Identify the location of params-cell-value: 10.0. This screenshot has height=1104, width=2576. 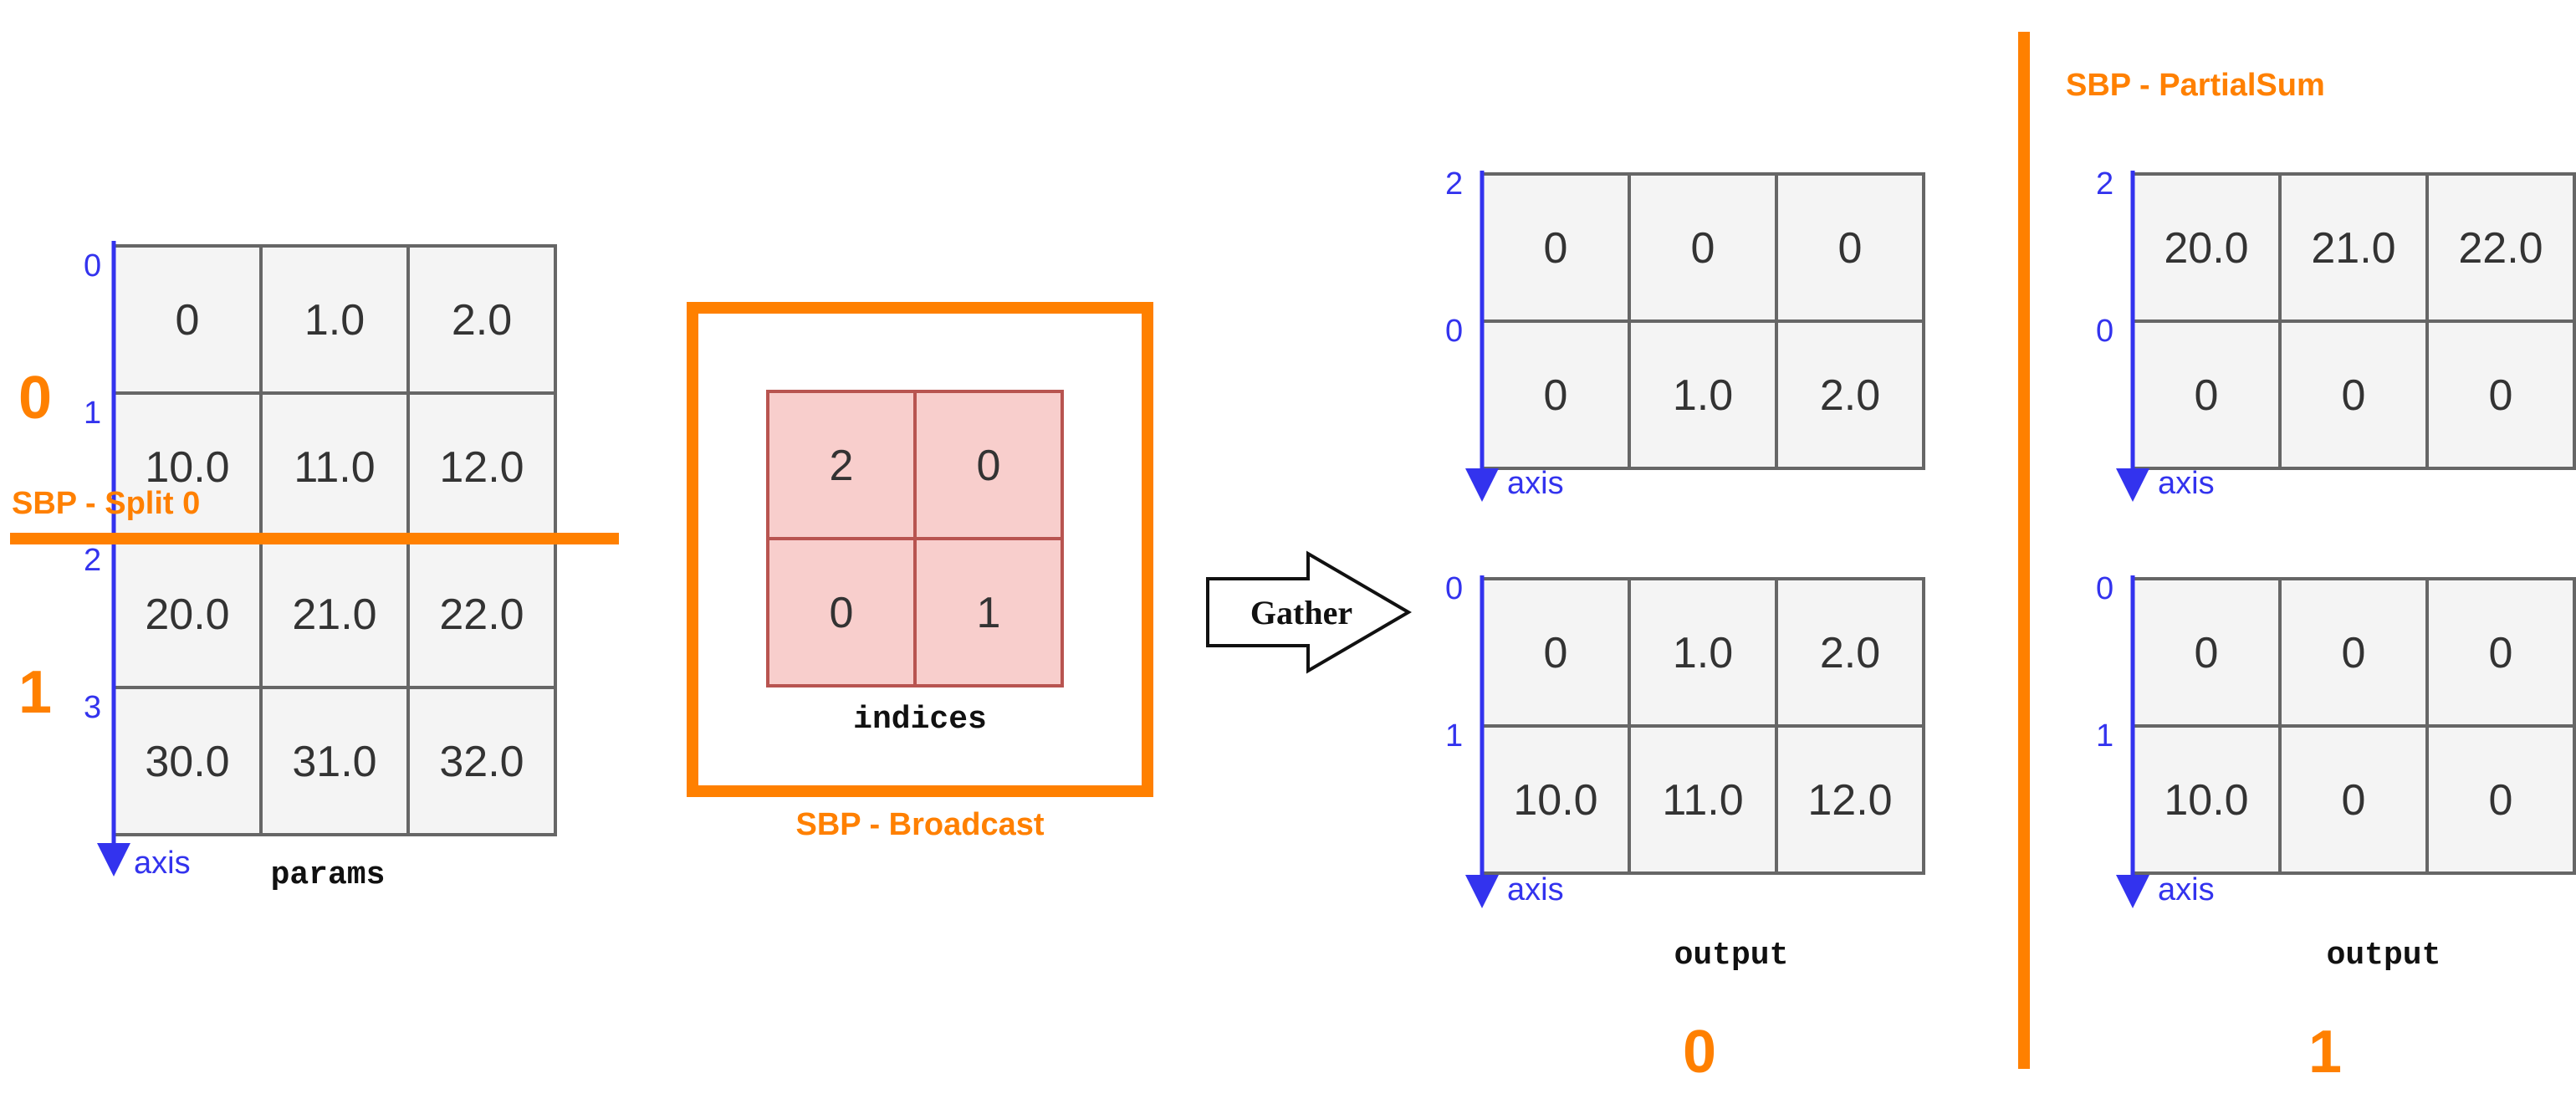
(187, 467).